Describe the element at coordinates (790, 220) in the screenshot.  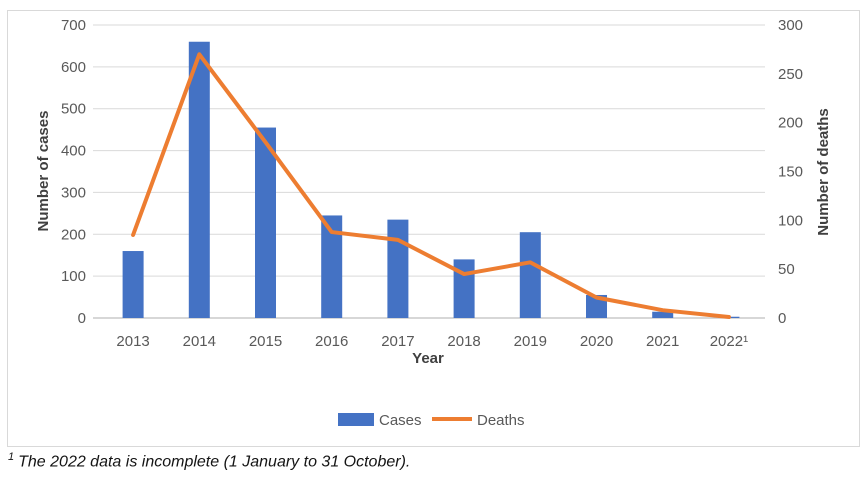
I see `right-axis-tick-label: 100` at that location.